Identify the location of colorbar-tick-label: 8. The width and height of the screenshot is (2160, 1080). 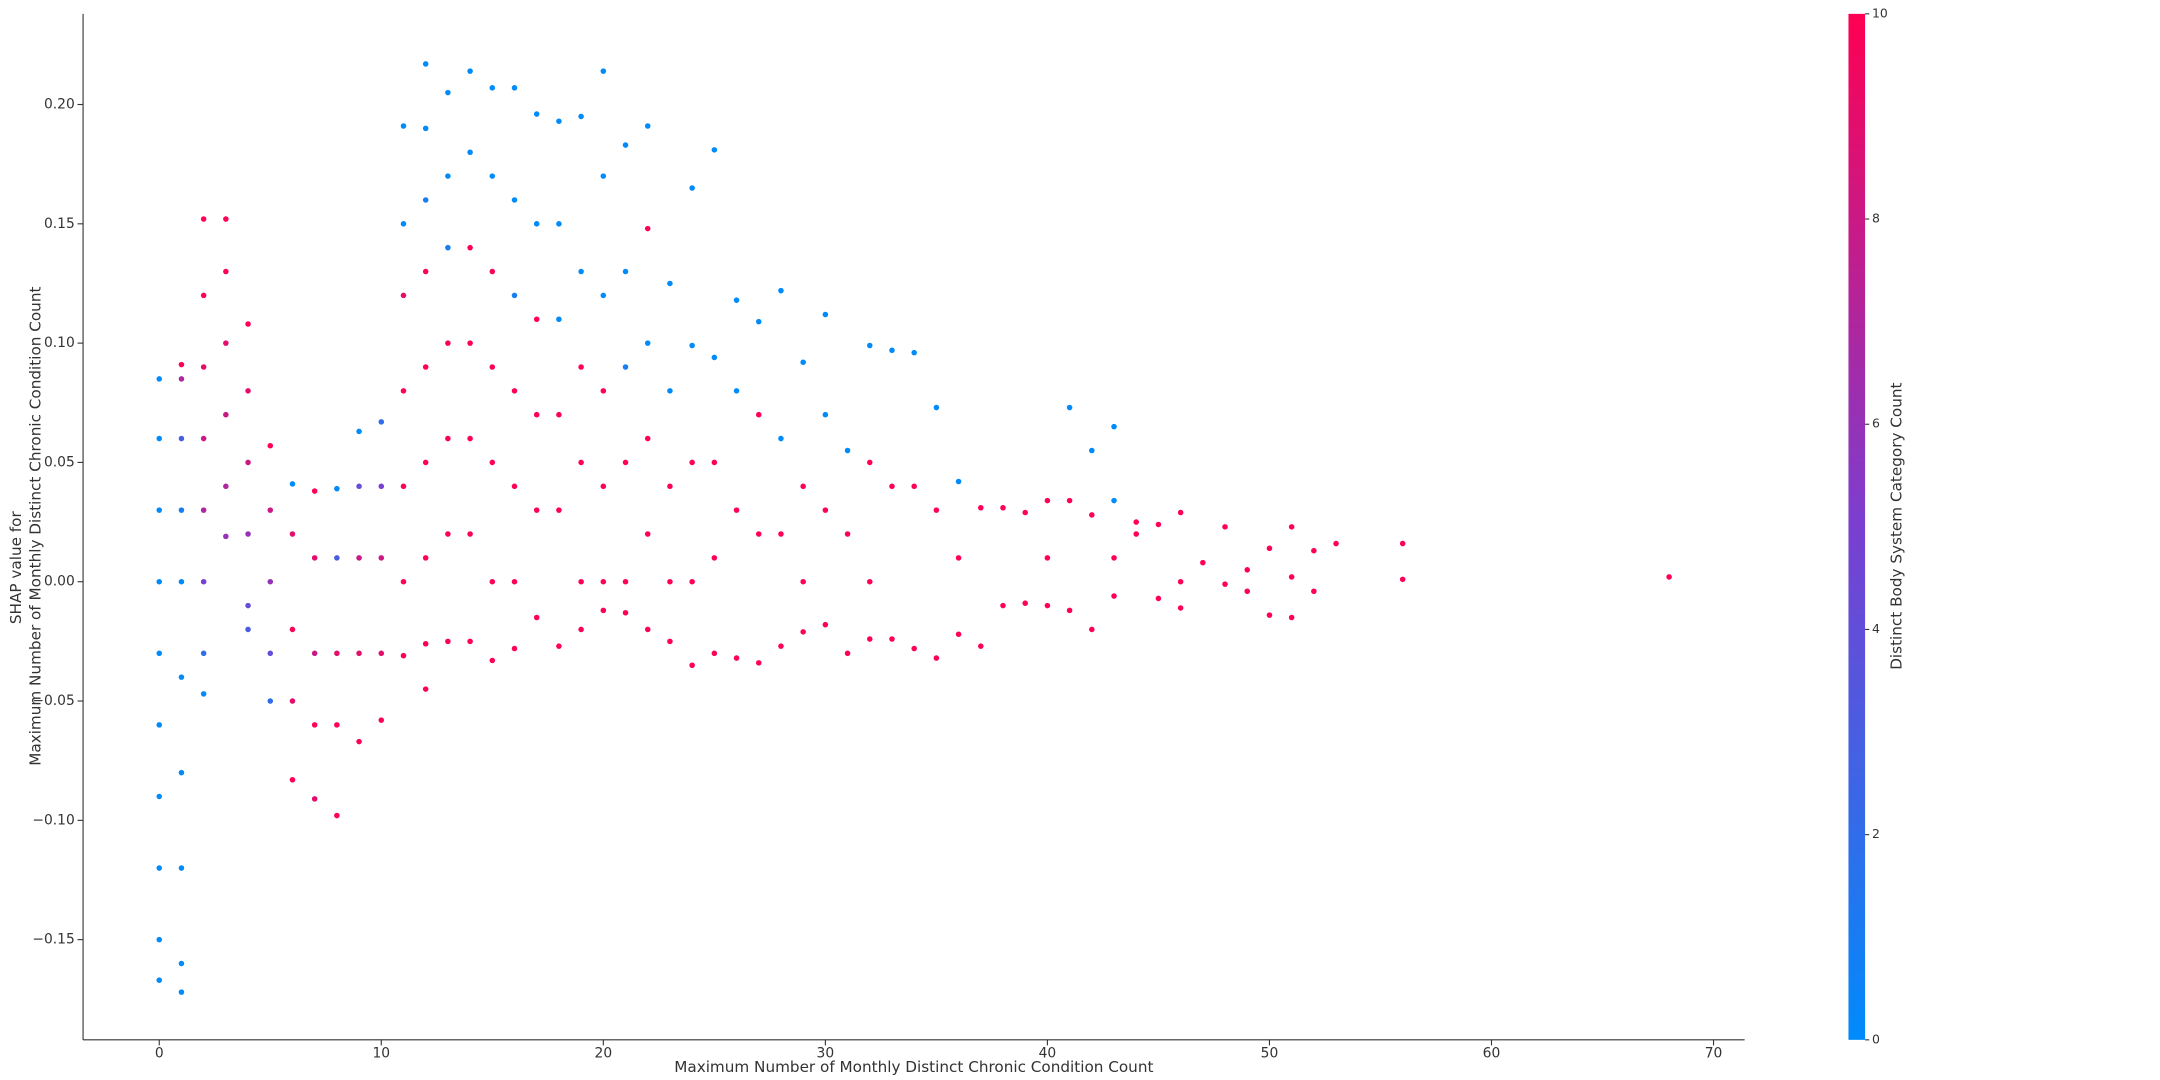
(1876, 218).